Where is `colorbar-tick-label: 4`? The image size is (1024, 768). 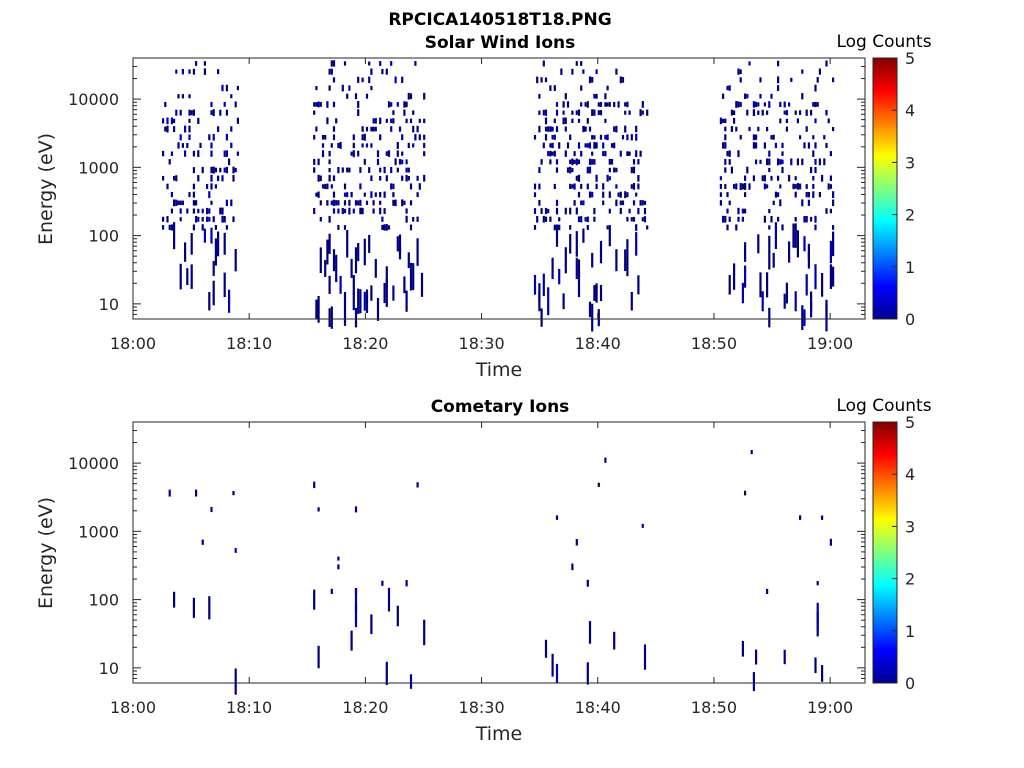
colorbar-tick-label: 4 is located at coordinates (910, 474).